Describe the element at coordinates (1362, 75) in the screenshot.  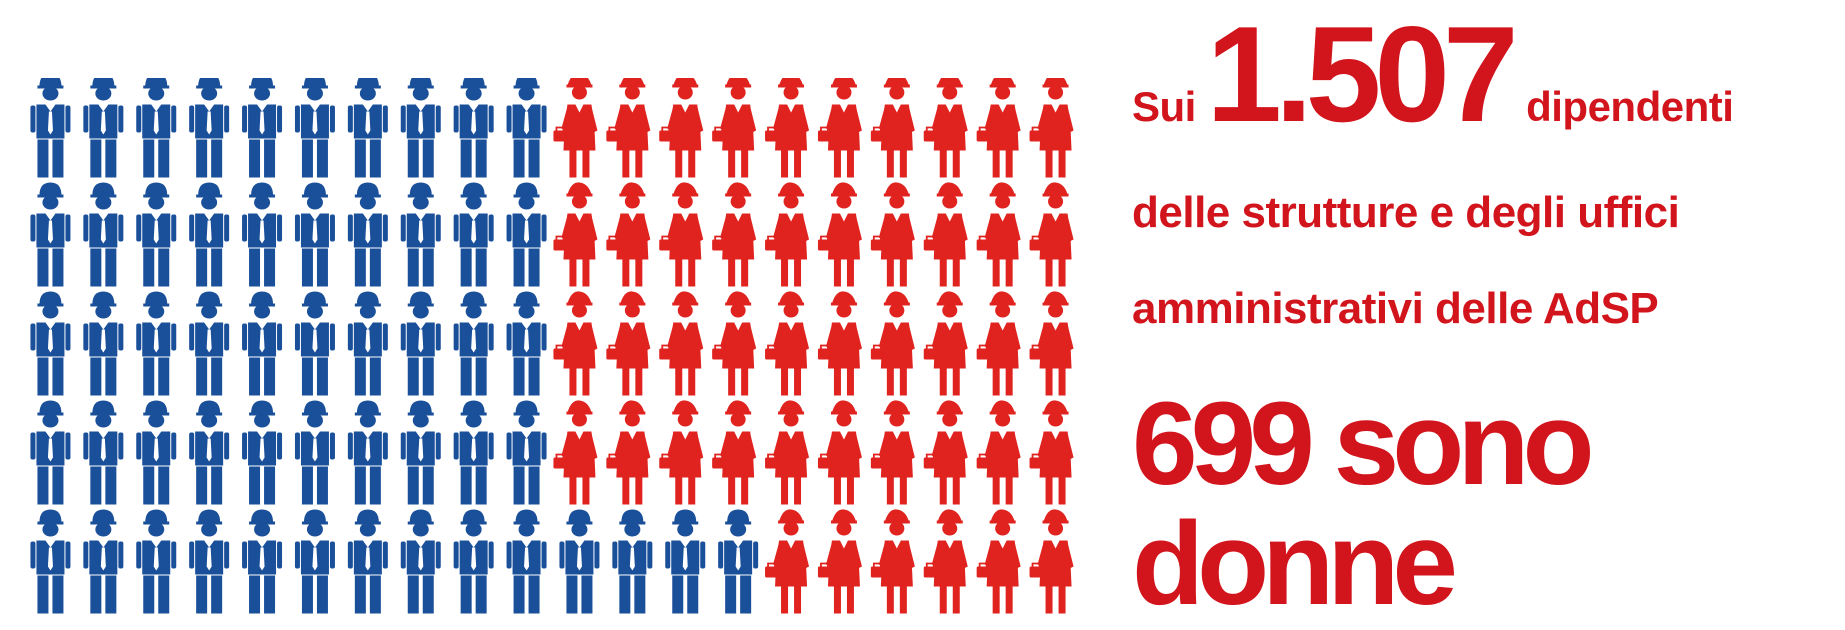
I see `total-count: 1.507` at that location.